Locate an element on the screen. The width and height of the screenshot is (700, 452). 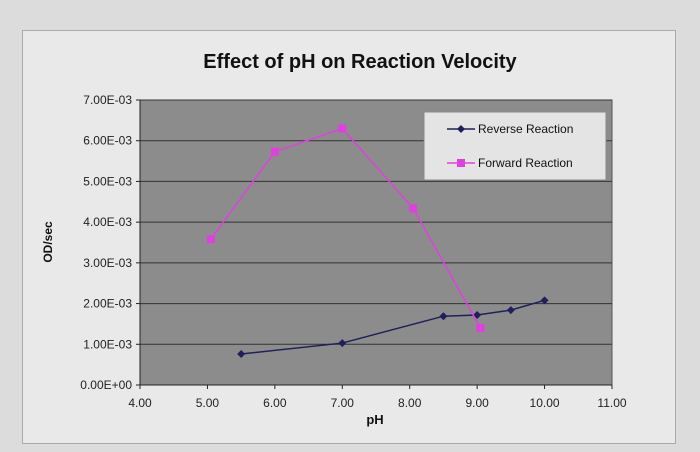
x-tick-label: 5.00 is located at coordinates (208, 403).